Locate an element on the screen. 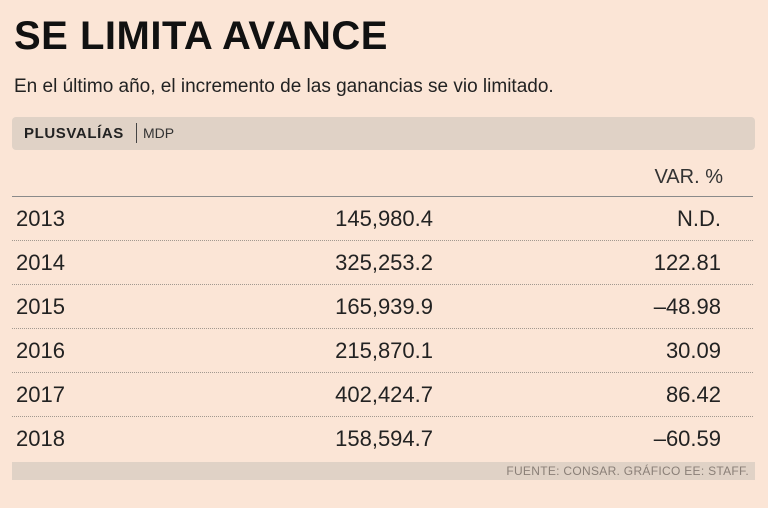  table-row: 2018 158,594.7 –60.59 is located at coordinates (382, 438).